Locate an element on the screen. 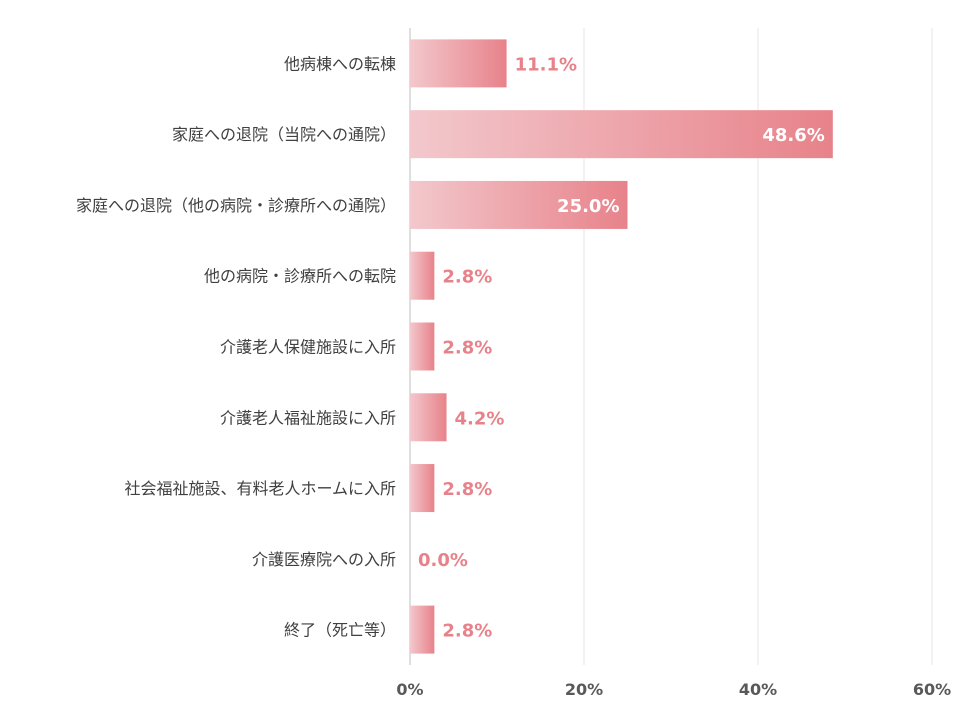  category-label: 家庭への退院（他の病院・診療所への通院） is located at coordinates (236, 205).